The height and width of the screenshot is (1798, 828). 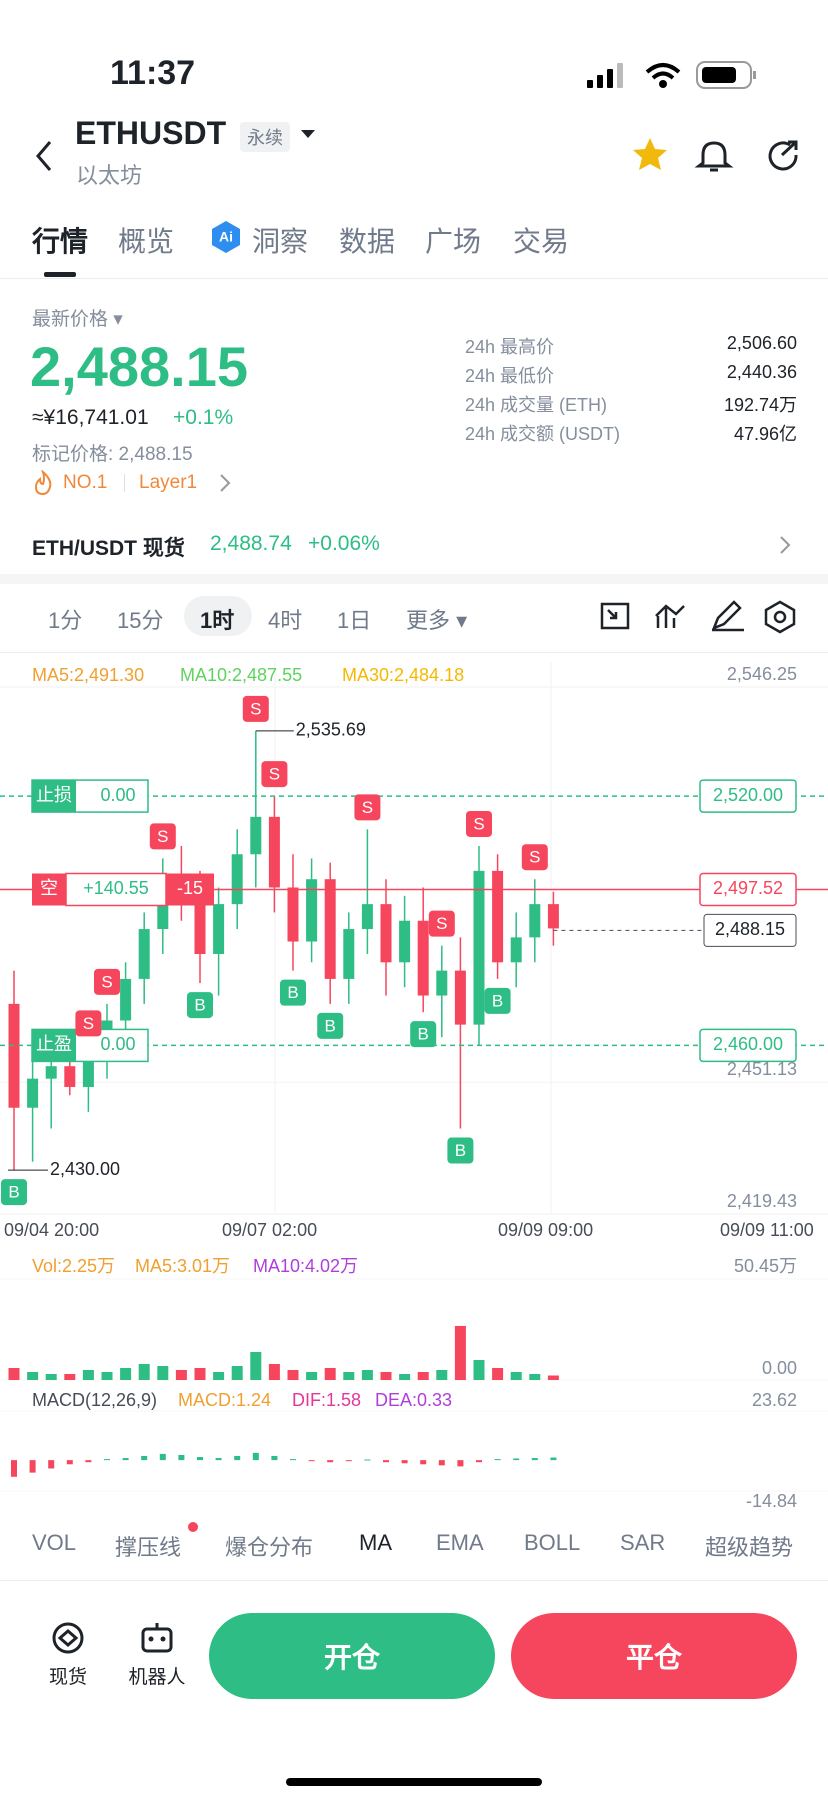 I want to click on position-price-box, so click(x=748, y=889).